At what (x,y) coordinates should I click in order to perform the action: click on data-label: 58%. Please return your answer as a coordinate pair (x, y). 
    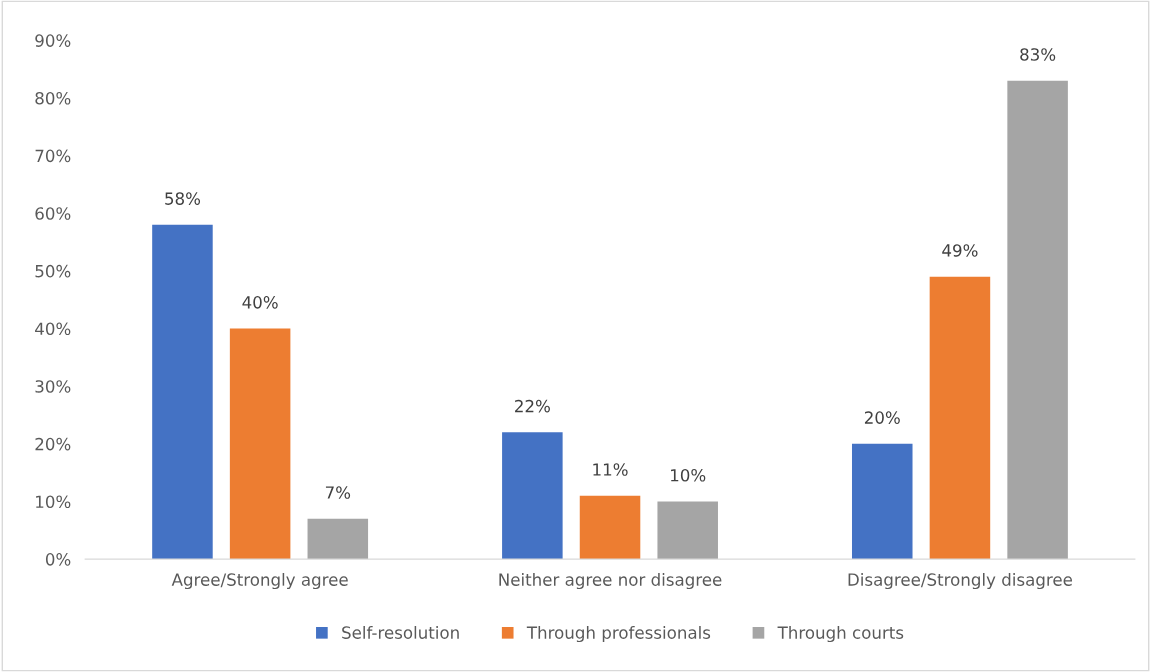
    Looking at the image, I should click on (183, 198).